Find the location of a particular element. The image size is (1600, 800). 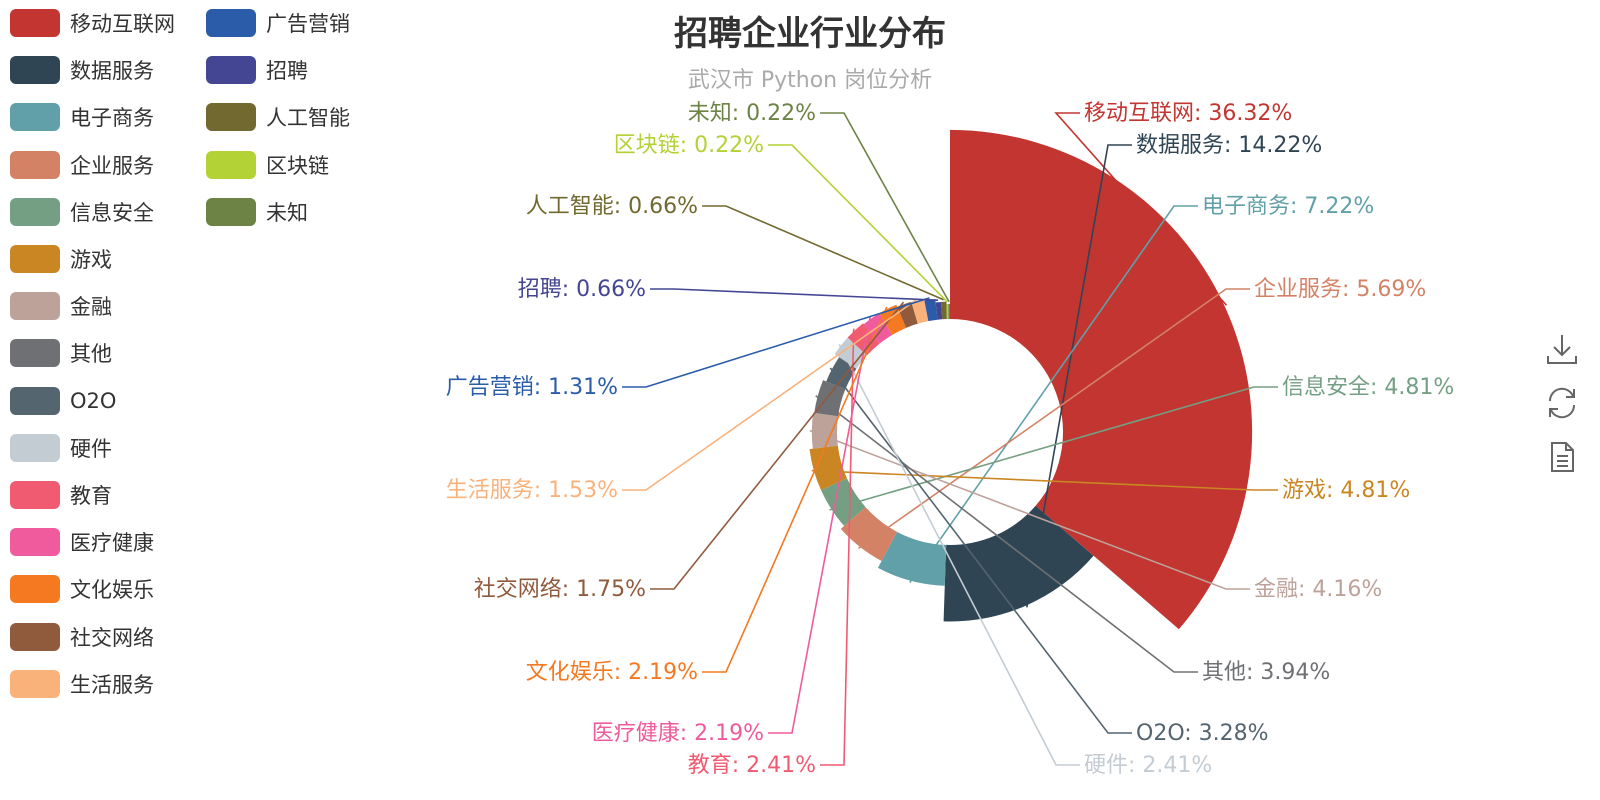

legend-item: 移动互联网 is located at coordinates (92, 23).